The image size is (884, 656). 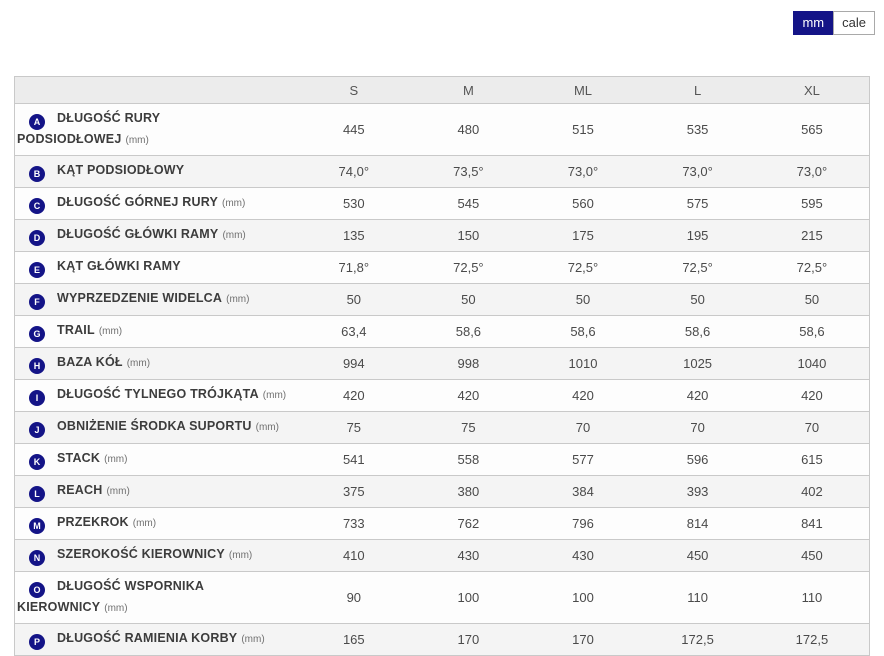 I want to click on row-label-cell: J OBNIŻENIE ŚRODKA SUPORTU (mm), so click(x=155, y=427).